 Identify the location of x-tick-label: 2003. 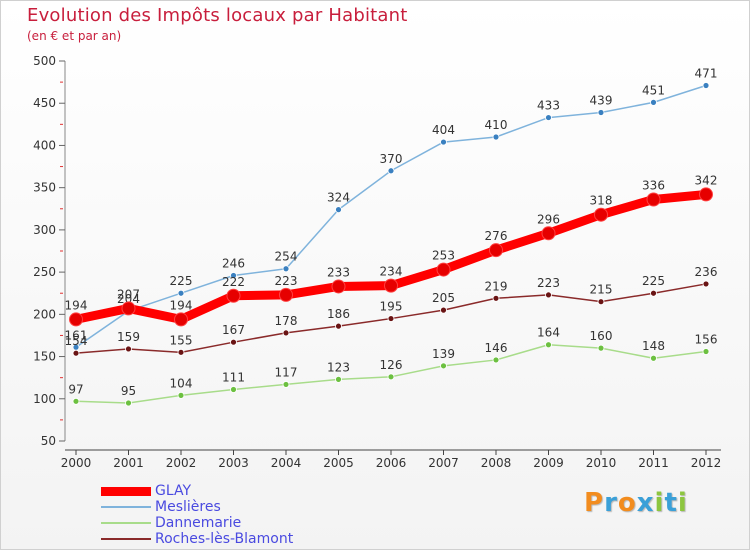
(233, 463).